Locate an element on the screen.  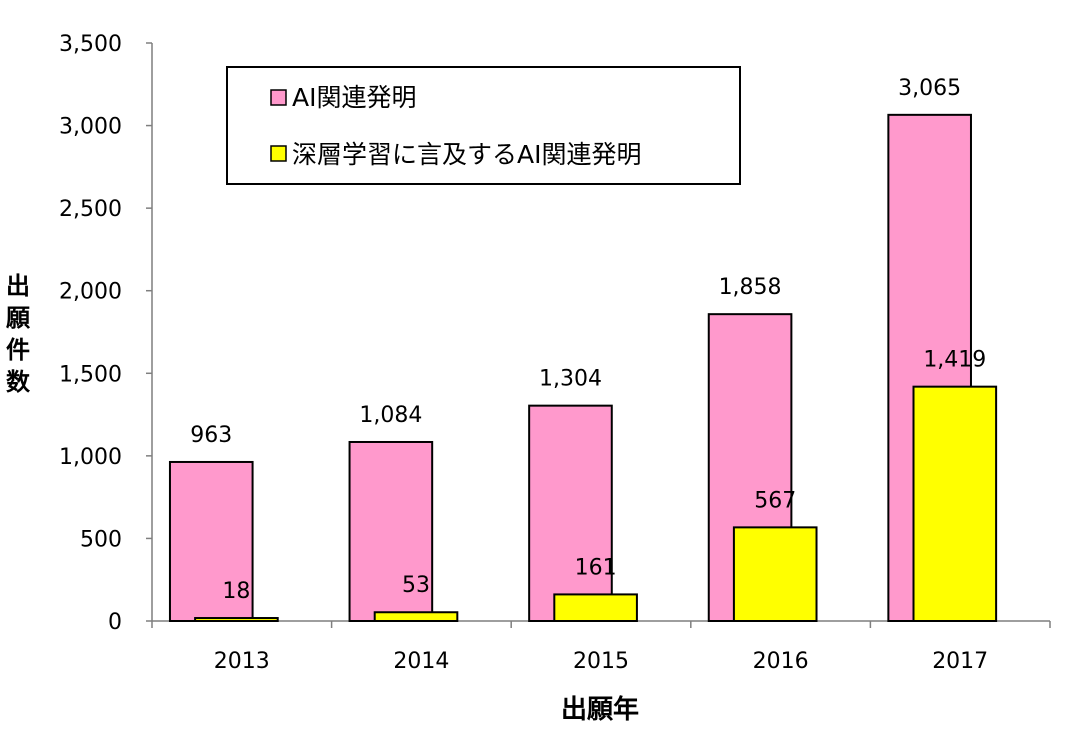
x-tick-label: 2014 is located at coordinates (421, 661).